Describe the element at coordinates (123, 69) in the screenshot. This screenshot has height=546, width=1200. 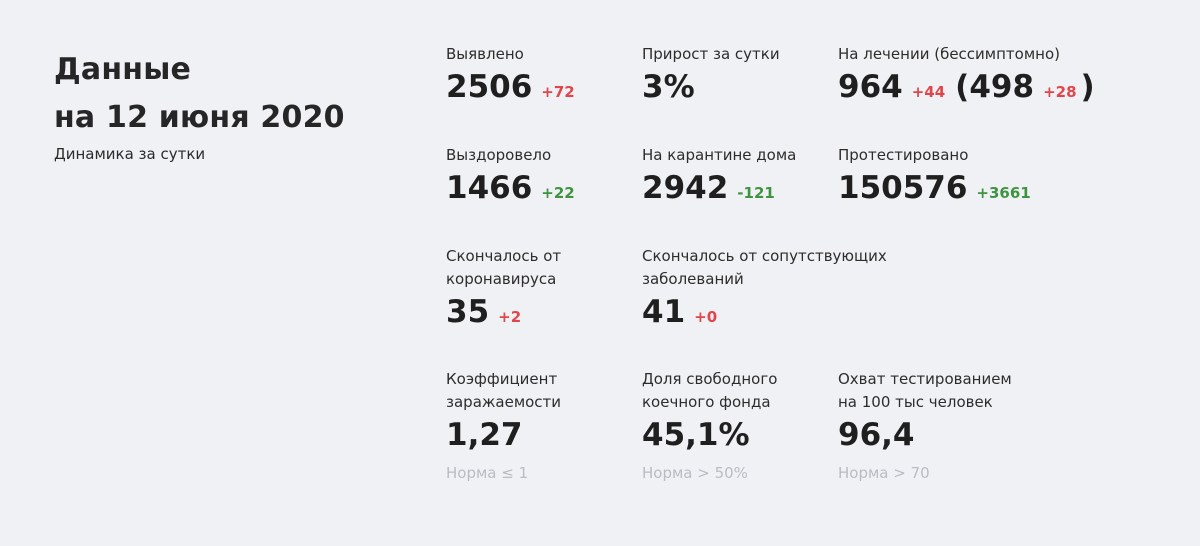
I see `title-line-1: Данные` at that location.